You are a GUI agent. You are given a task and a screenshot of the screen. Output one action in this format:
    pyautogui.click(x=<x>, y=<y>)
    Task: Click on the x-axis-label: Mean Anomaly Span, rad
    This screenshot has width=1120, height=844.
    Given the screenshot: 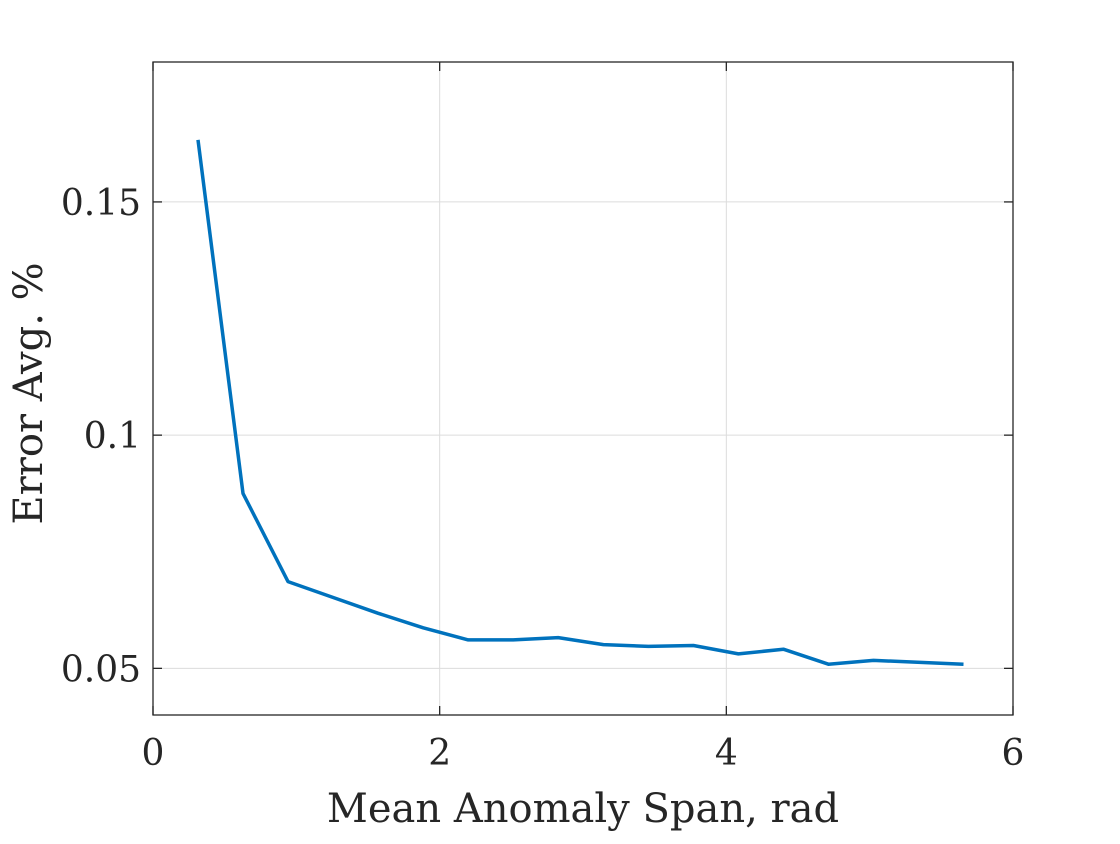 What is the action you would take?
    pyautogui.click(x=583, y=809)
    